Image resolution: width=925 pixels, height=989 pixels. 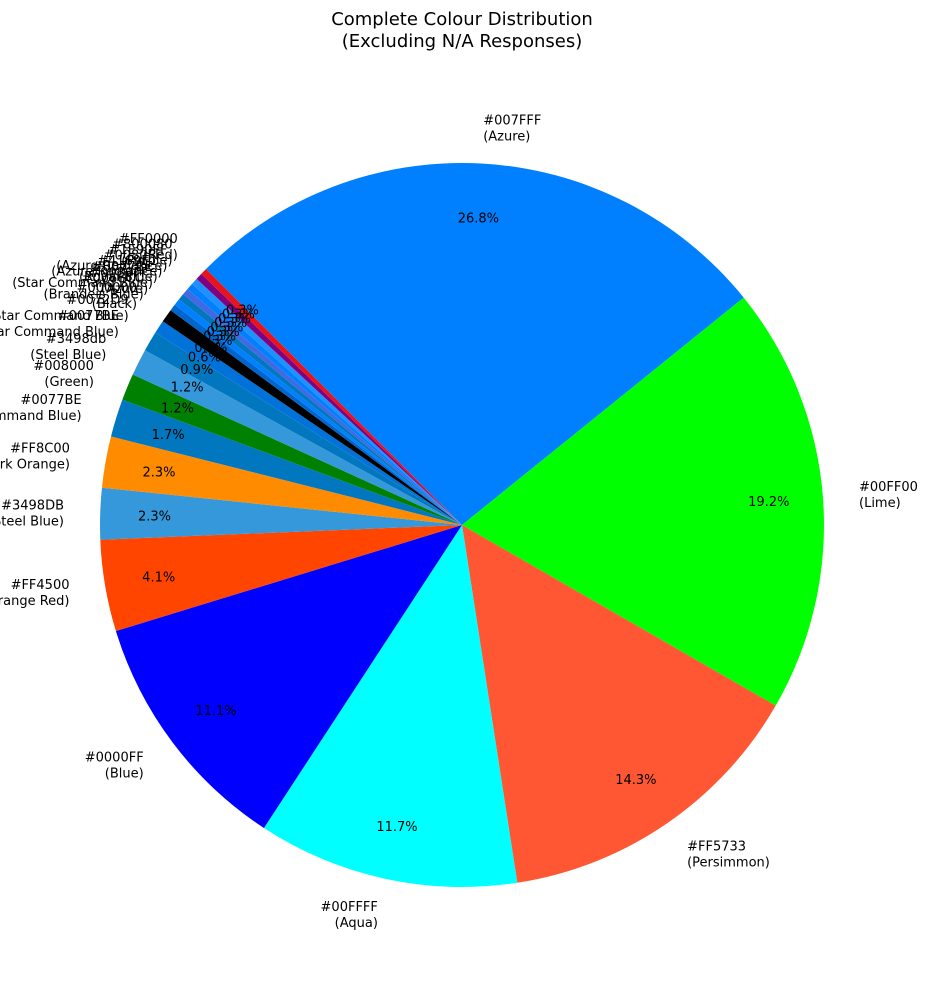 I want to click on slice-label: #FF0000 (Red), so click(x=148, y=247).